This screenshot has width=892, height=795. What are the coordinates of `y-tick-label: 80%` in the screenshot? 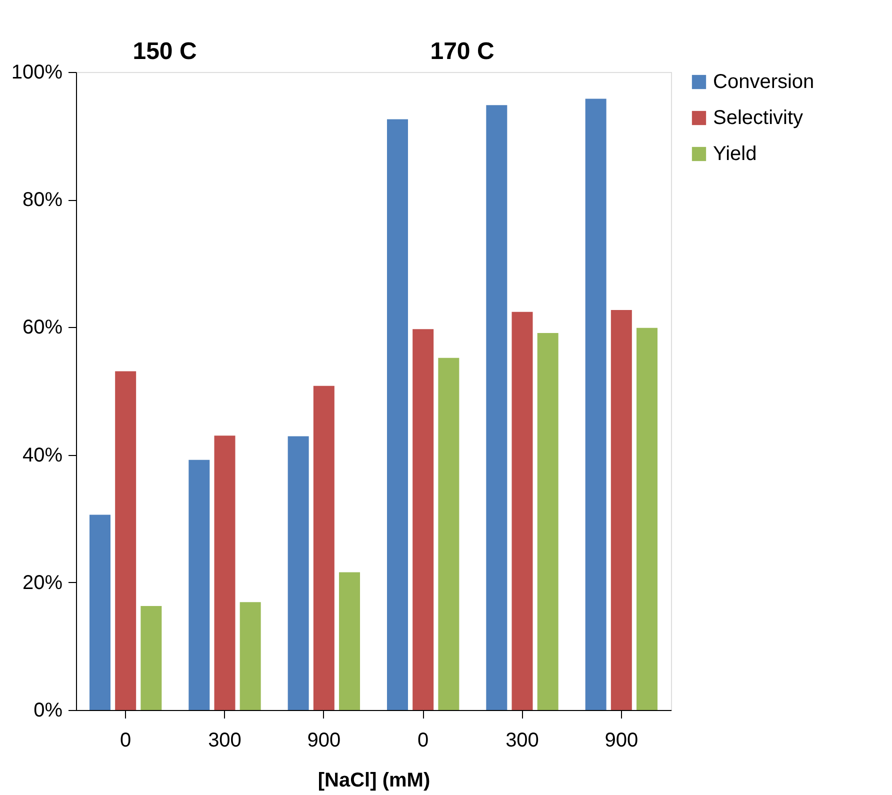 It's located at (42, 200).